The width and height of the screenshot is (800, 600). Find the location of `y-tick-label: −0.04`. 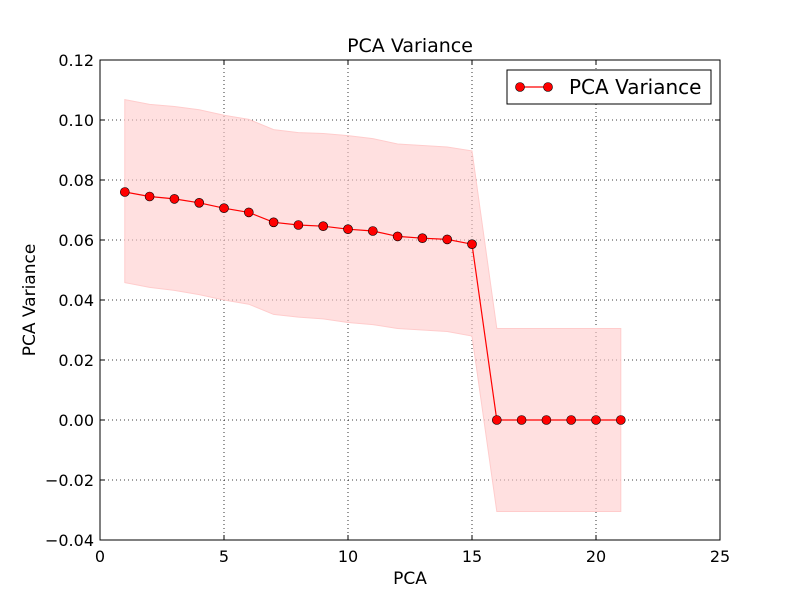

y-tick-label: −0.04 is located at coordinates (69, 540).